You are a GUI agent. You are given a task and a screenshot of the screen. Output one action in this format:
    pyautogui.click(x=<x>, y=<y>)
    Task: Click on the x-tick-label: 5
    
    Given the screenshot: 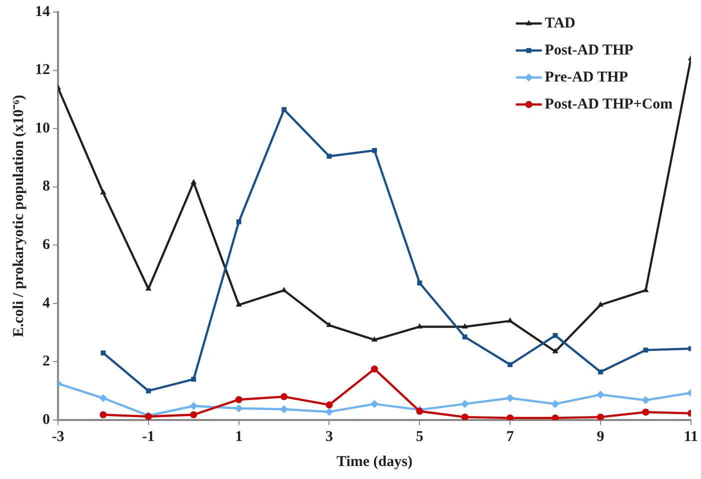 What is the action you would take?
    pyautogui.click(x=420, y=436)
    